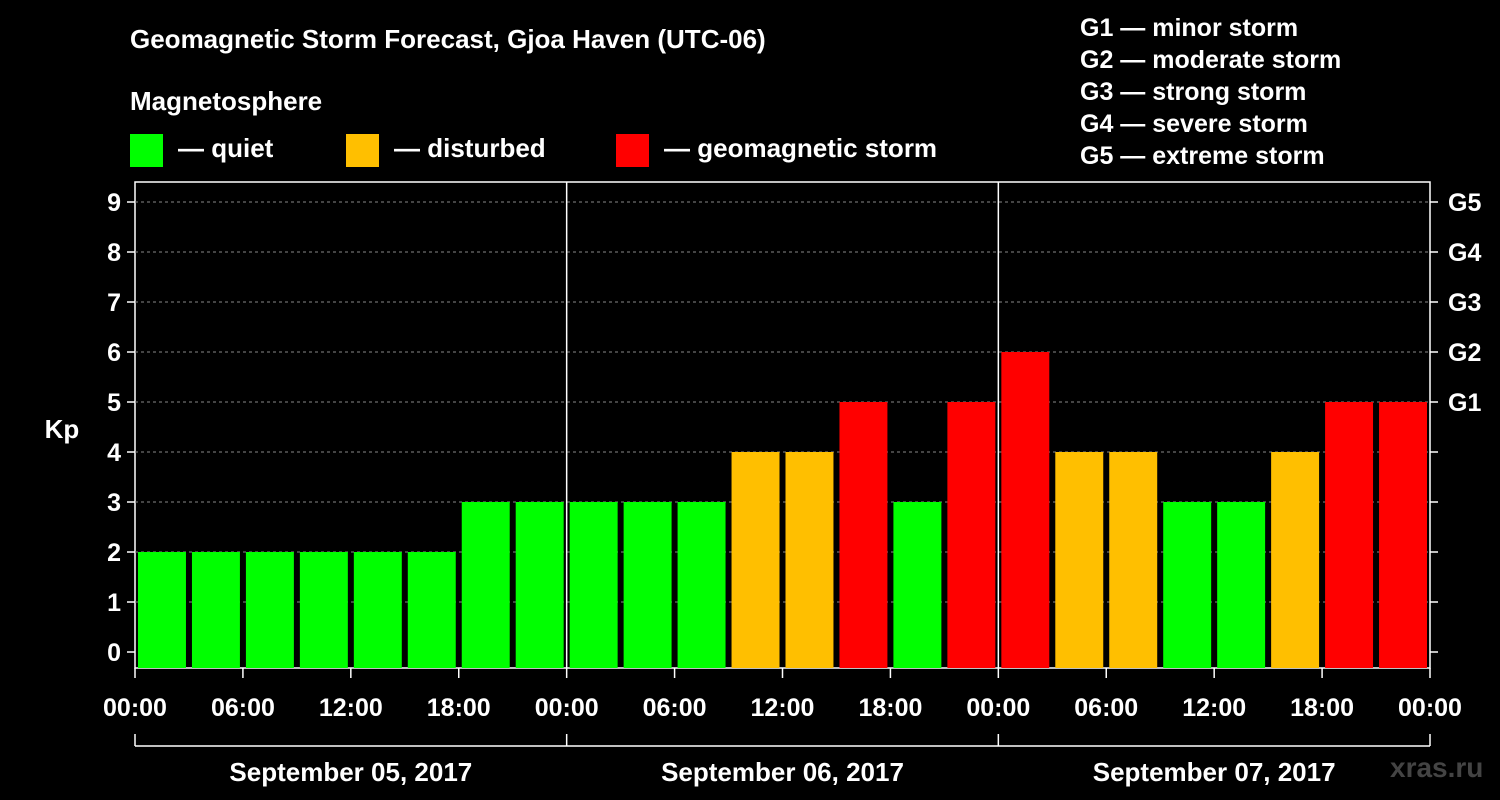 This screenshot has height=800, width=1500. Describe the element at coordinates (1193, 92) in the screenshot. I see `g-legend-item: G3 — strong storm` at that location.